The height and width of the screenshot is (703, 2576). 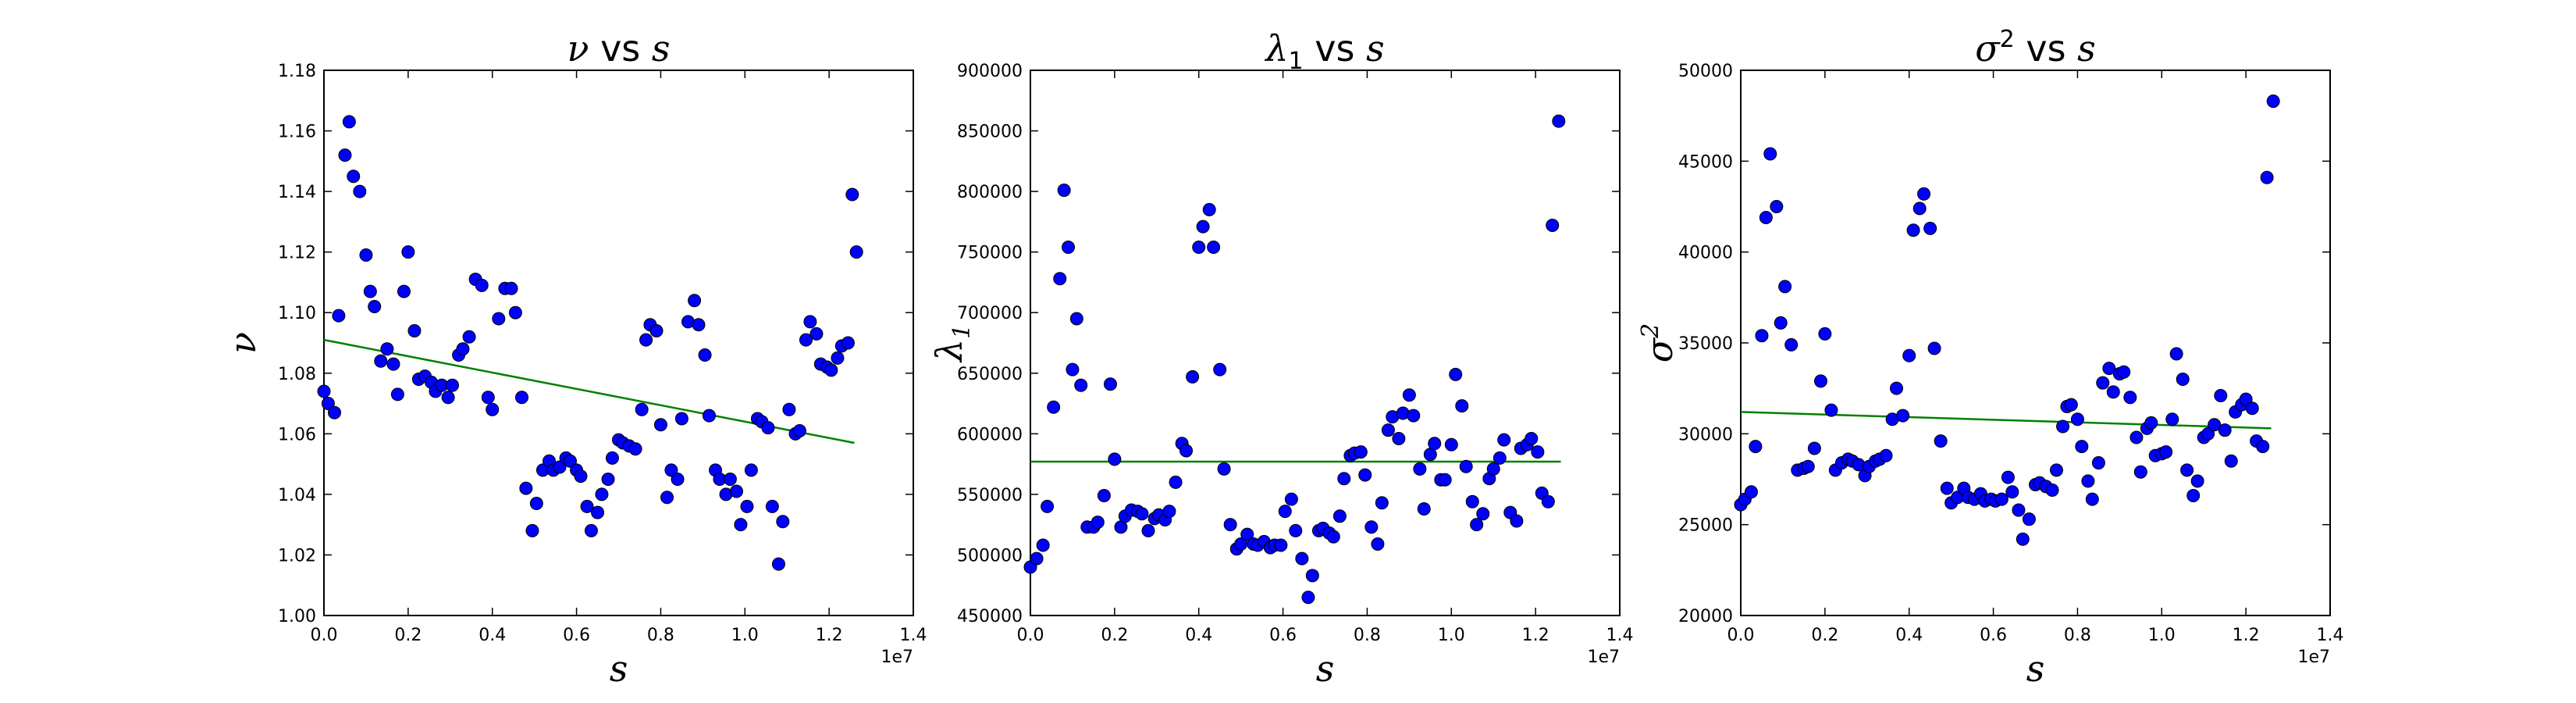 I want to click on sigma-x-axis-label: s, so click(x=2036, y=669).